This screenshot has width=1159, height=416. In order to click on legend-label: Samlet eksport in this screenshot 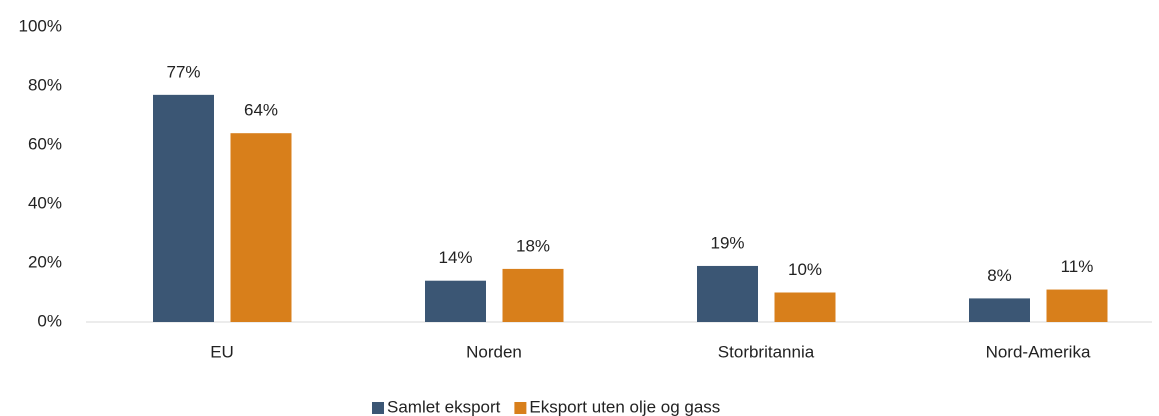, I will do `click(444, 406)`.